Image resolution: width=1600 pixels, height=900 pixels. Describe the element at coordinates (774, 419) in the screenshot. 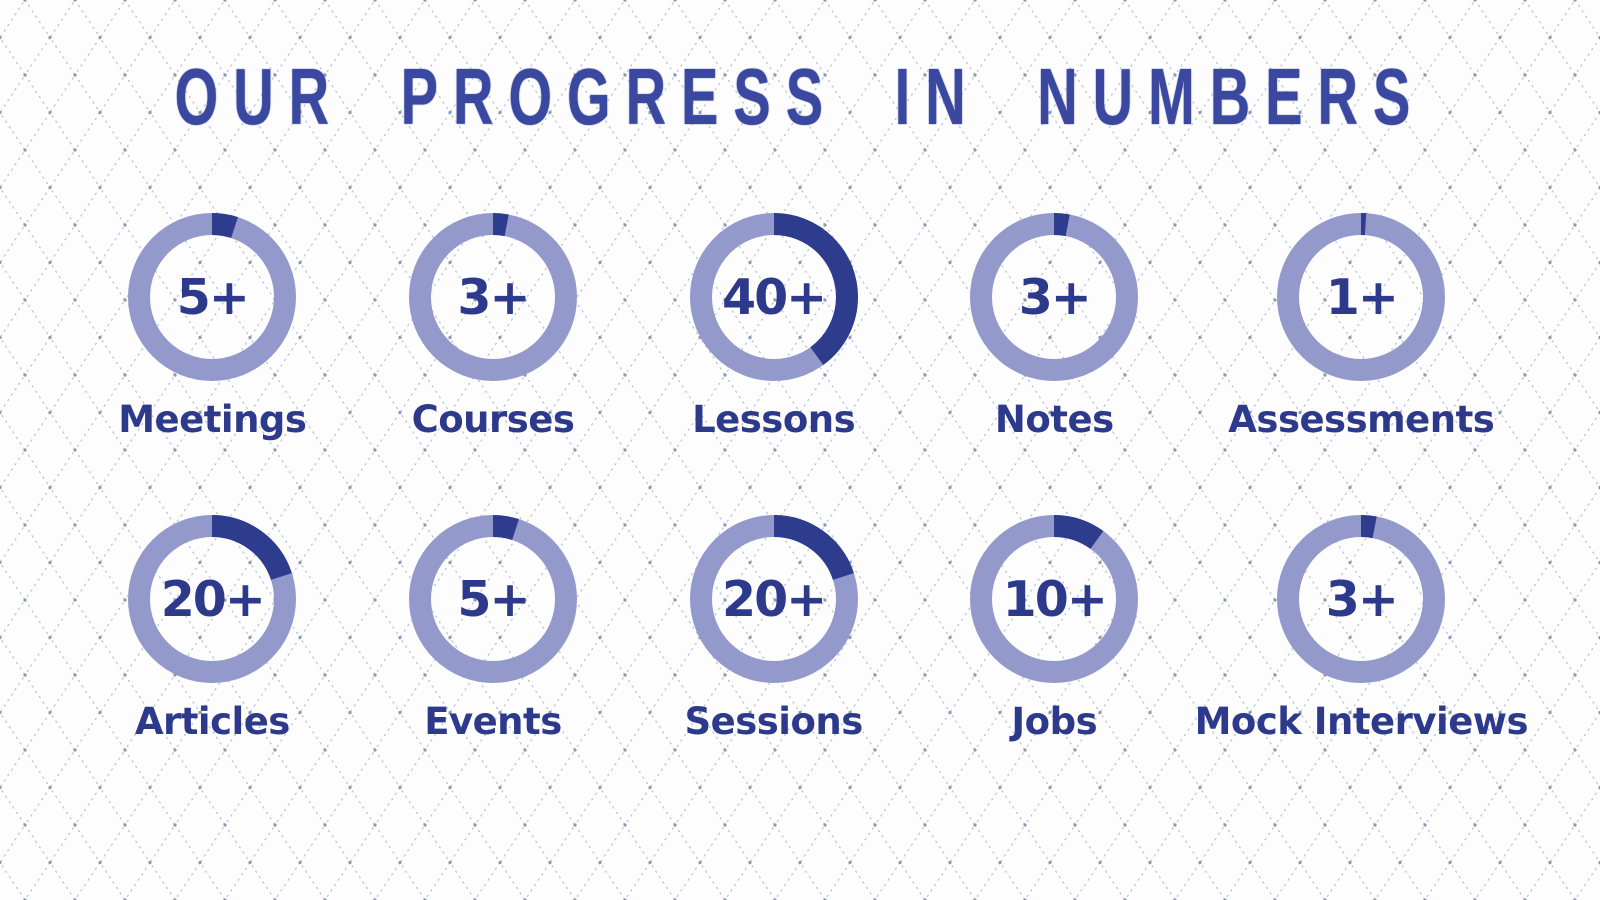

I see `stat-label: Lessons` at that location.